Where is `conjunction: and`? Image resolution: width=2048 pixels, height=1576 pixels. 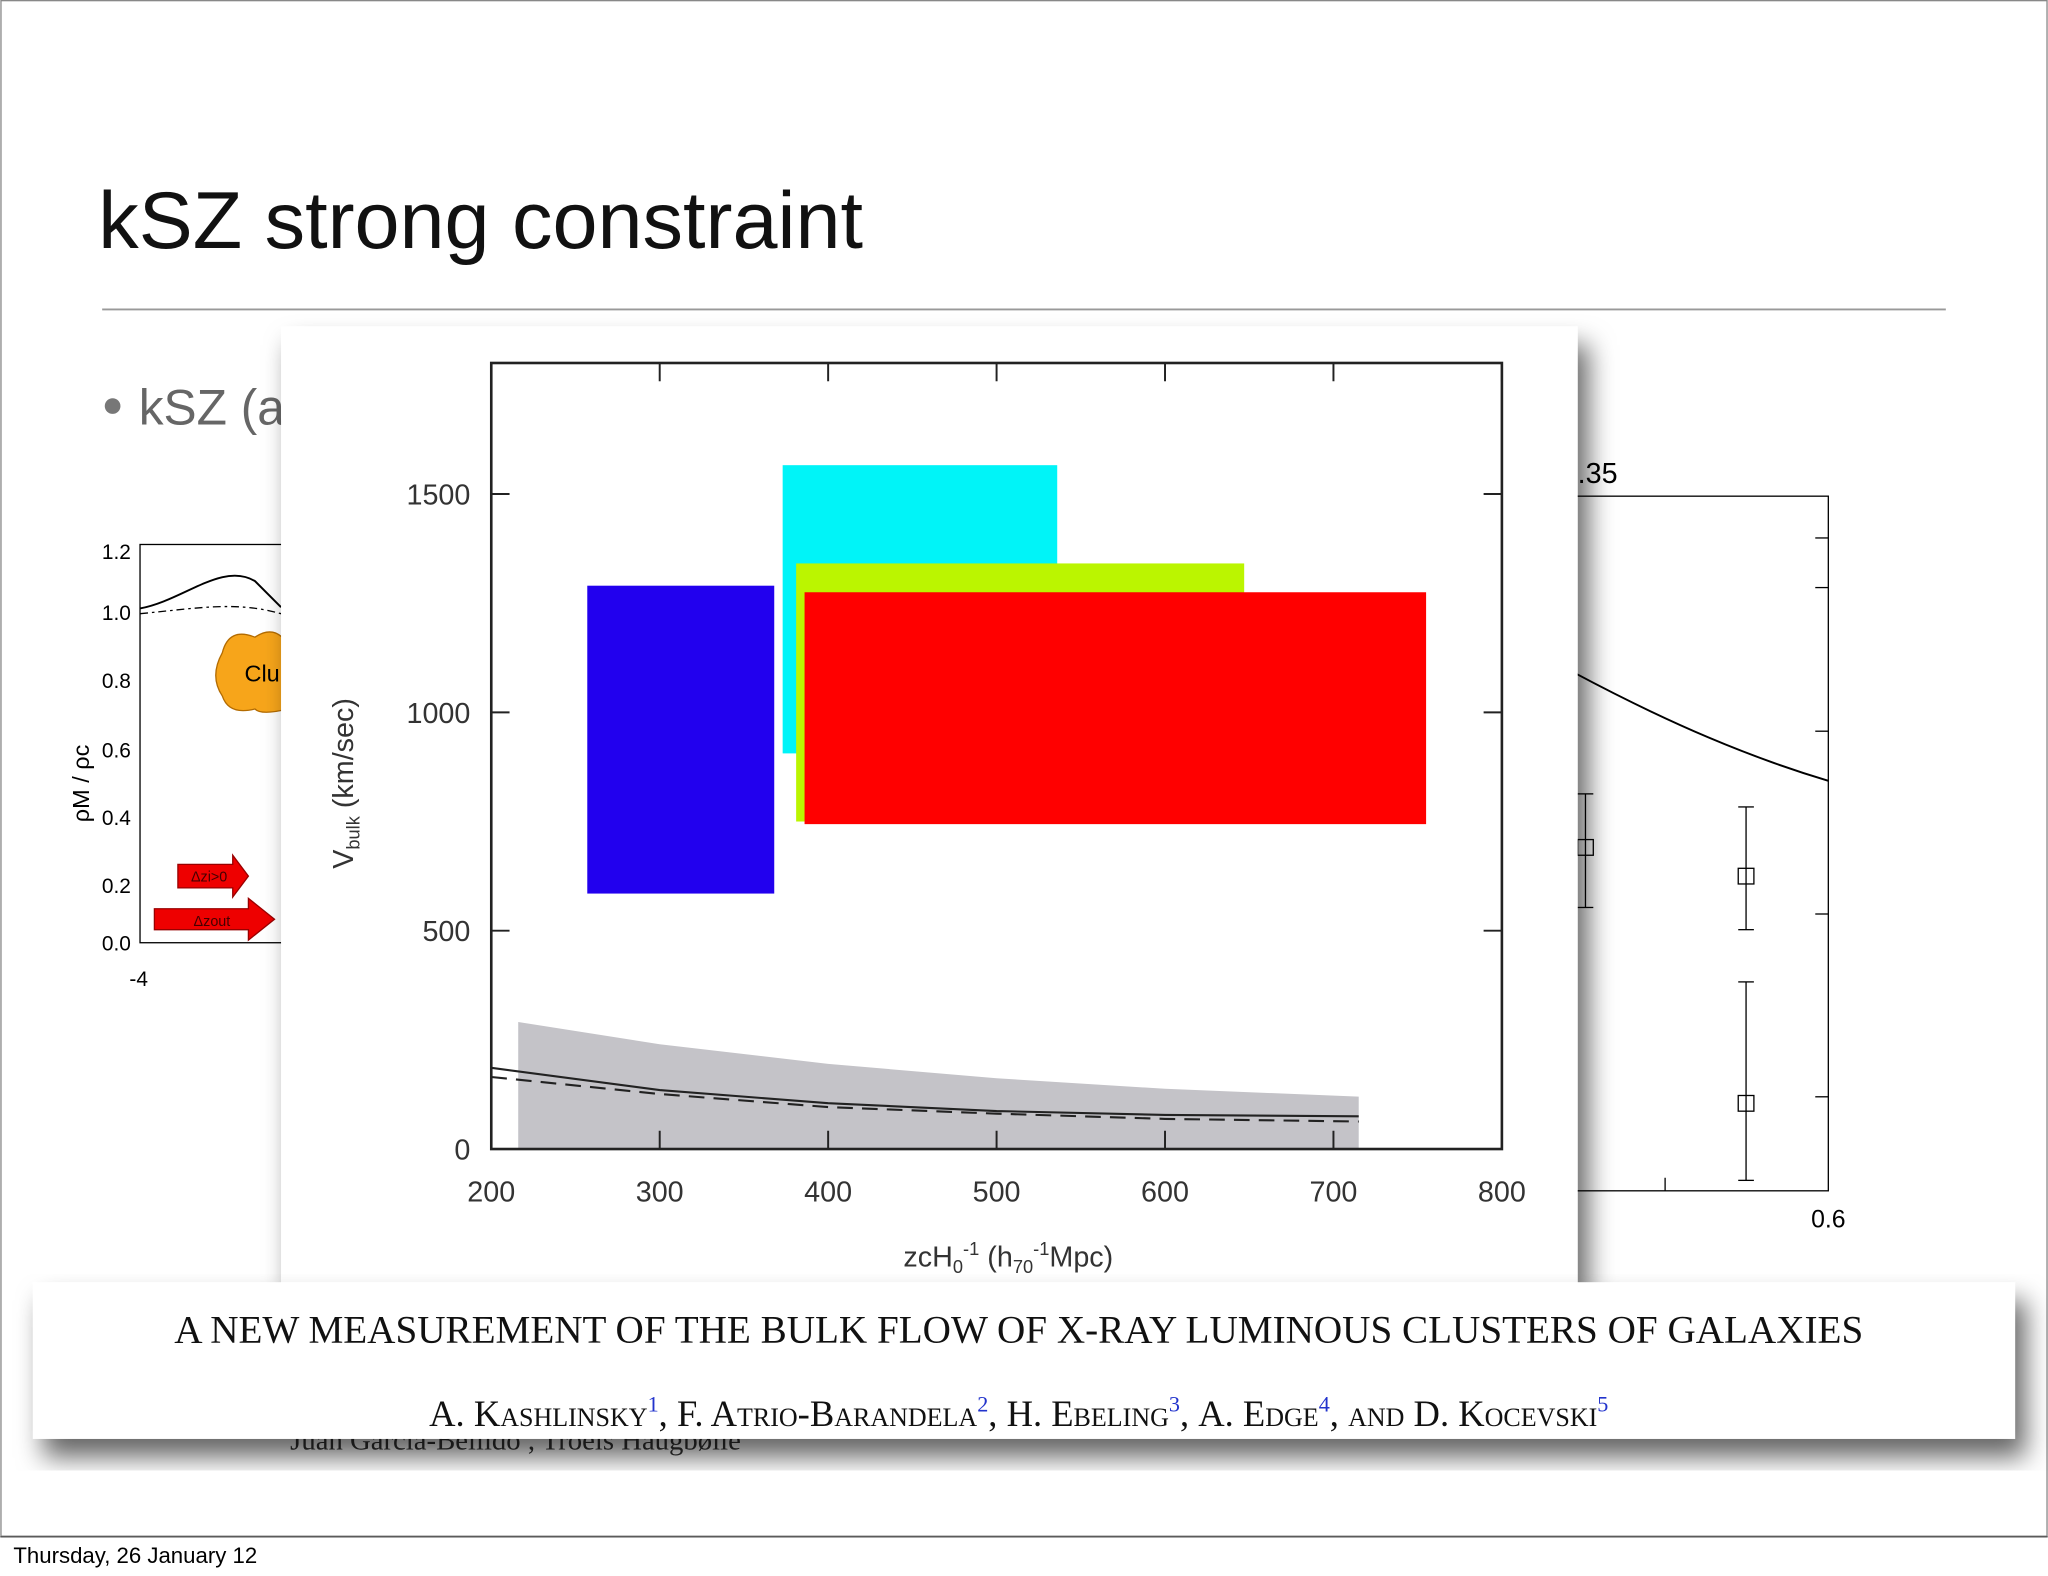
conjunction: and is located at coordinates (1376, 1413).